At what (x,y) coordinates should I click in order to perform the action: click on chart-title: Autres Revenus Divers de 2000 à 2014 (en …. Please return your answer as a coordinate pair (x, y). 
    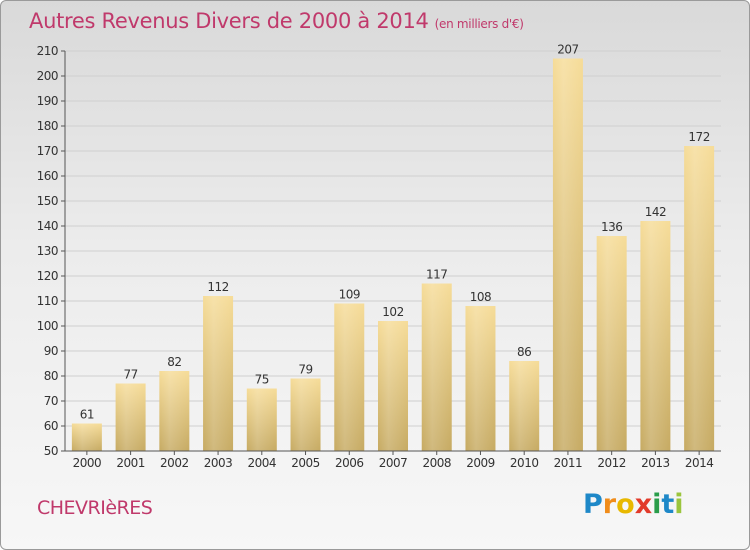
    Looking at the image, I should click on (276, 21).